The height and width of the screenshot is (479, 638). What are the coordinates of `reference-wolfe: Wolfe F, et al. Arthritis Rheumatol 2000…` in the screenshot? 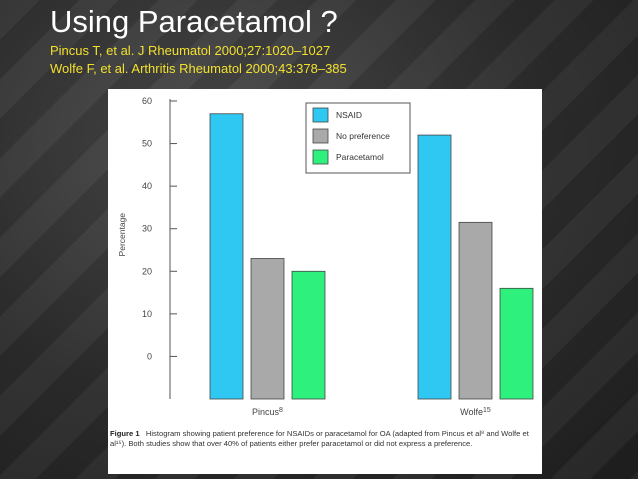 It's located at (198, 68).